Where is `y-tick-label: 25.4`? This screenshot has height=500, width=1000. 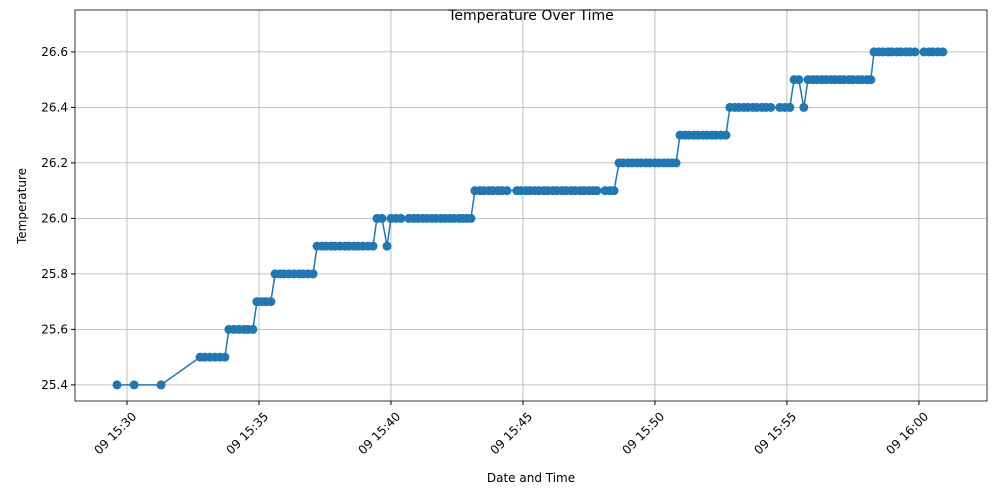 y-tick-label: 25.4 is located at coordinates (54, 385).